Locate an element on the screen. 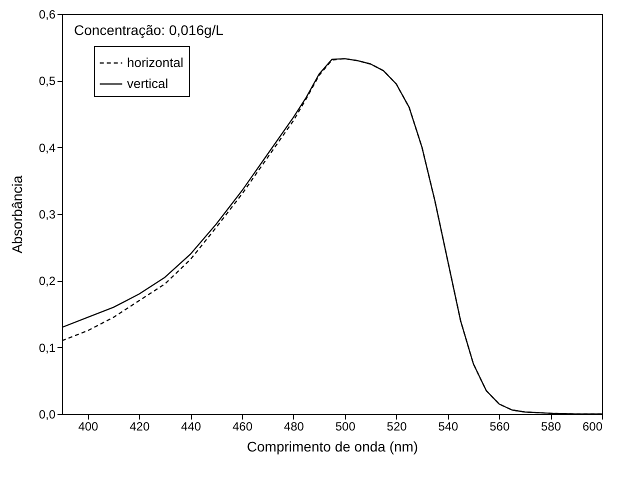 The image size is (644, 493). y-tick-label: 0,3 is located at coordinates (47, 215).